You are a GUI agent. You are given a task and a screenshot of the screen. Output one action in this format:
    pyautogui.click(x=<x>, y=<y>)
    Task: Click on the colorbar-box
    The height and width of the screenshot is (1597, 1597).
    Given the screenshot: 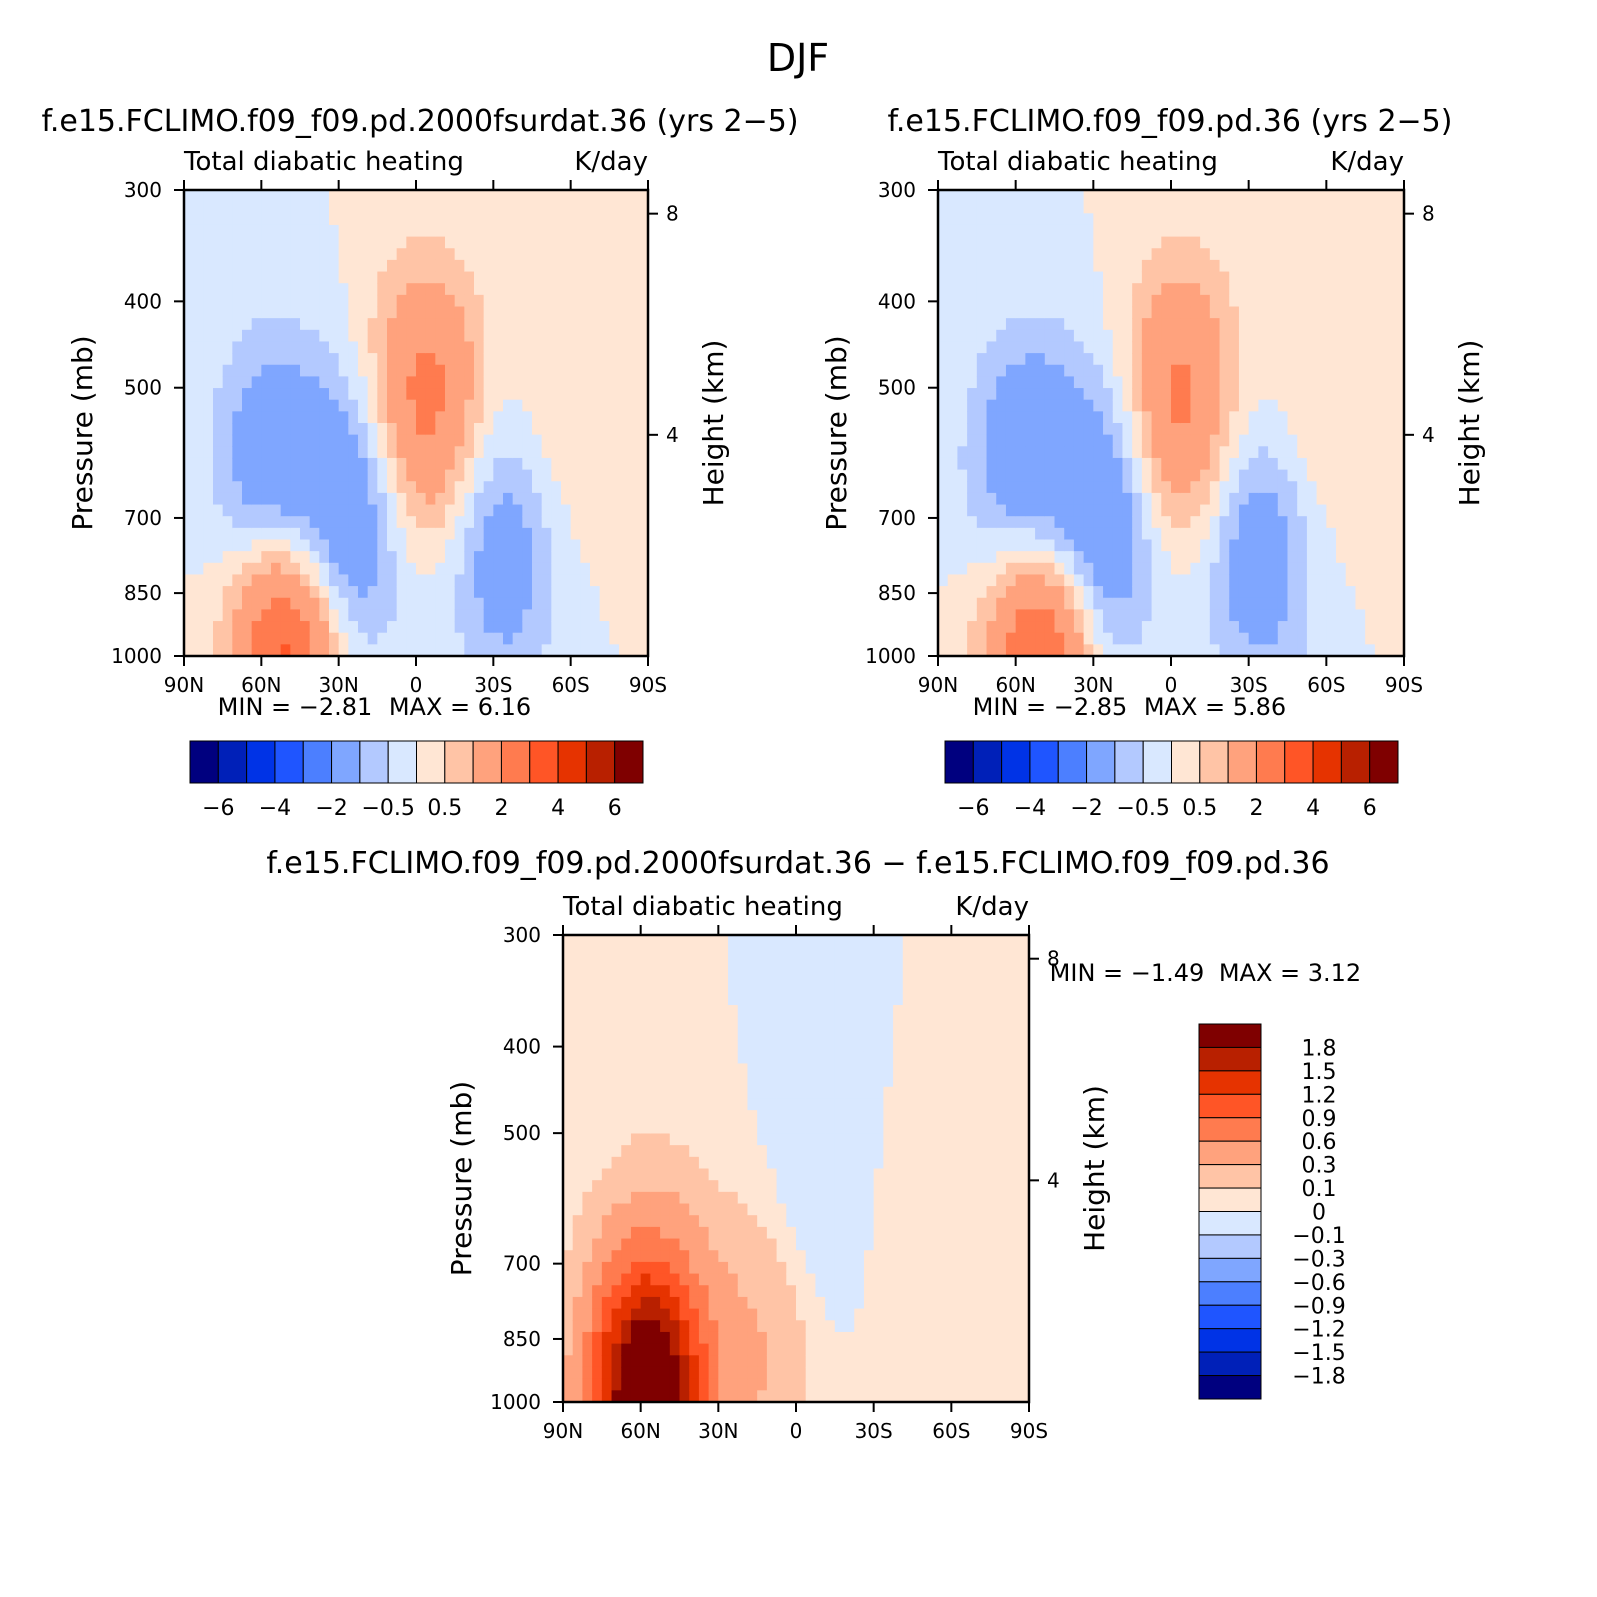 What is the action you would take?
    pyautogui.click(x=959, y=762)
    